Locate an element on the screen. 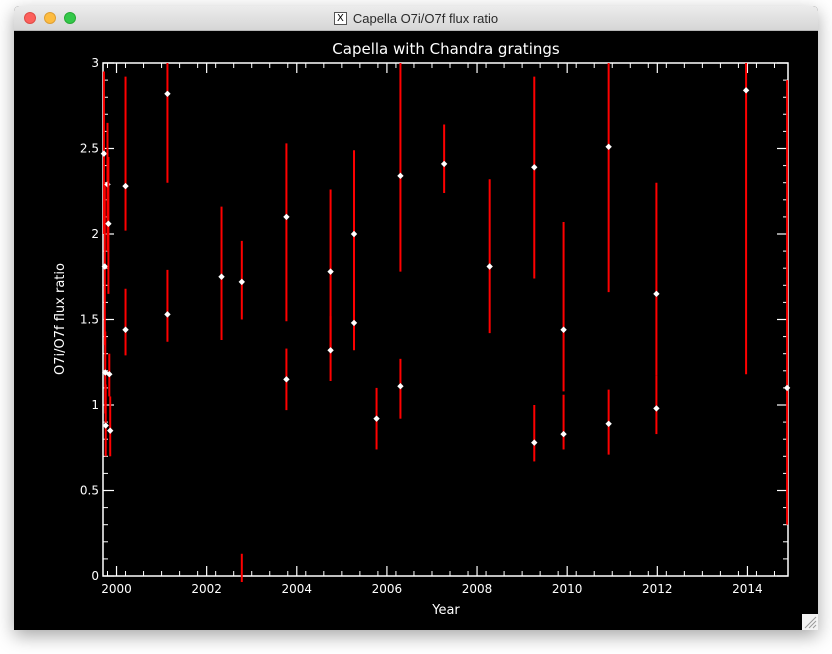 Image resolution: width=832 pixels, height=654 pixels. x-tick-label: 2012 is located at coordinates (657, 589).